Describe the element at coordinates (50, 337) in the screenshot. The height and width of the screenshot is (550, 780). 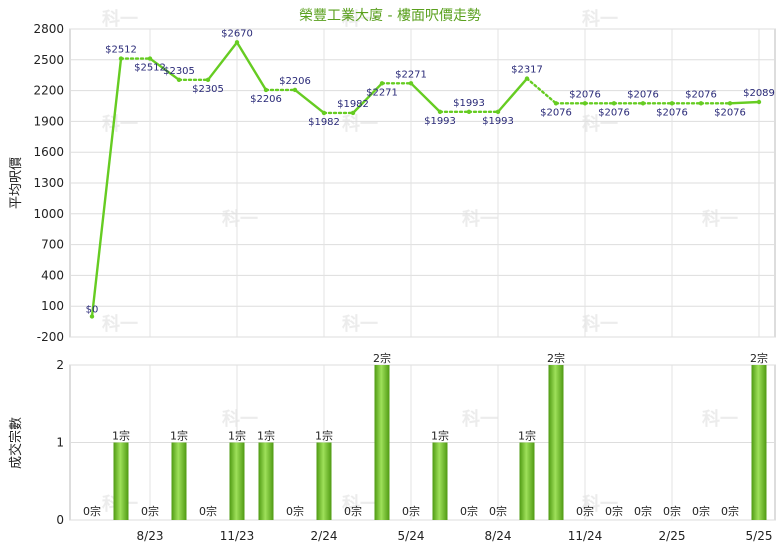
I see `price-tick-label: -200` at that location.